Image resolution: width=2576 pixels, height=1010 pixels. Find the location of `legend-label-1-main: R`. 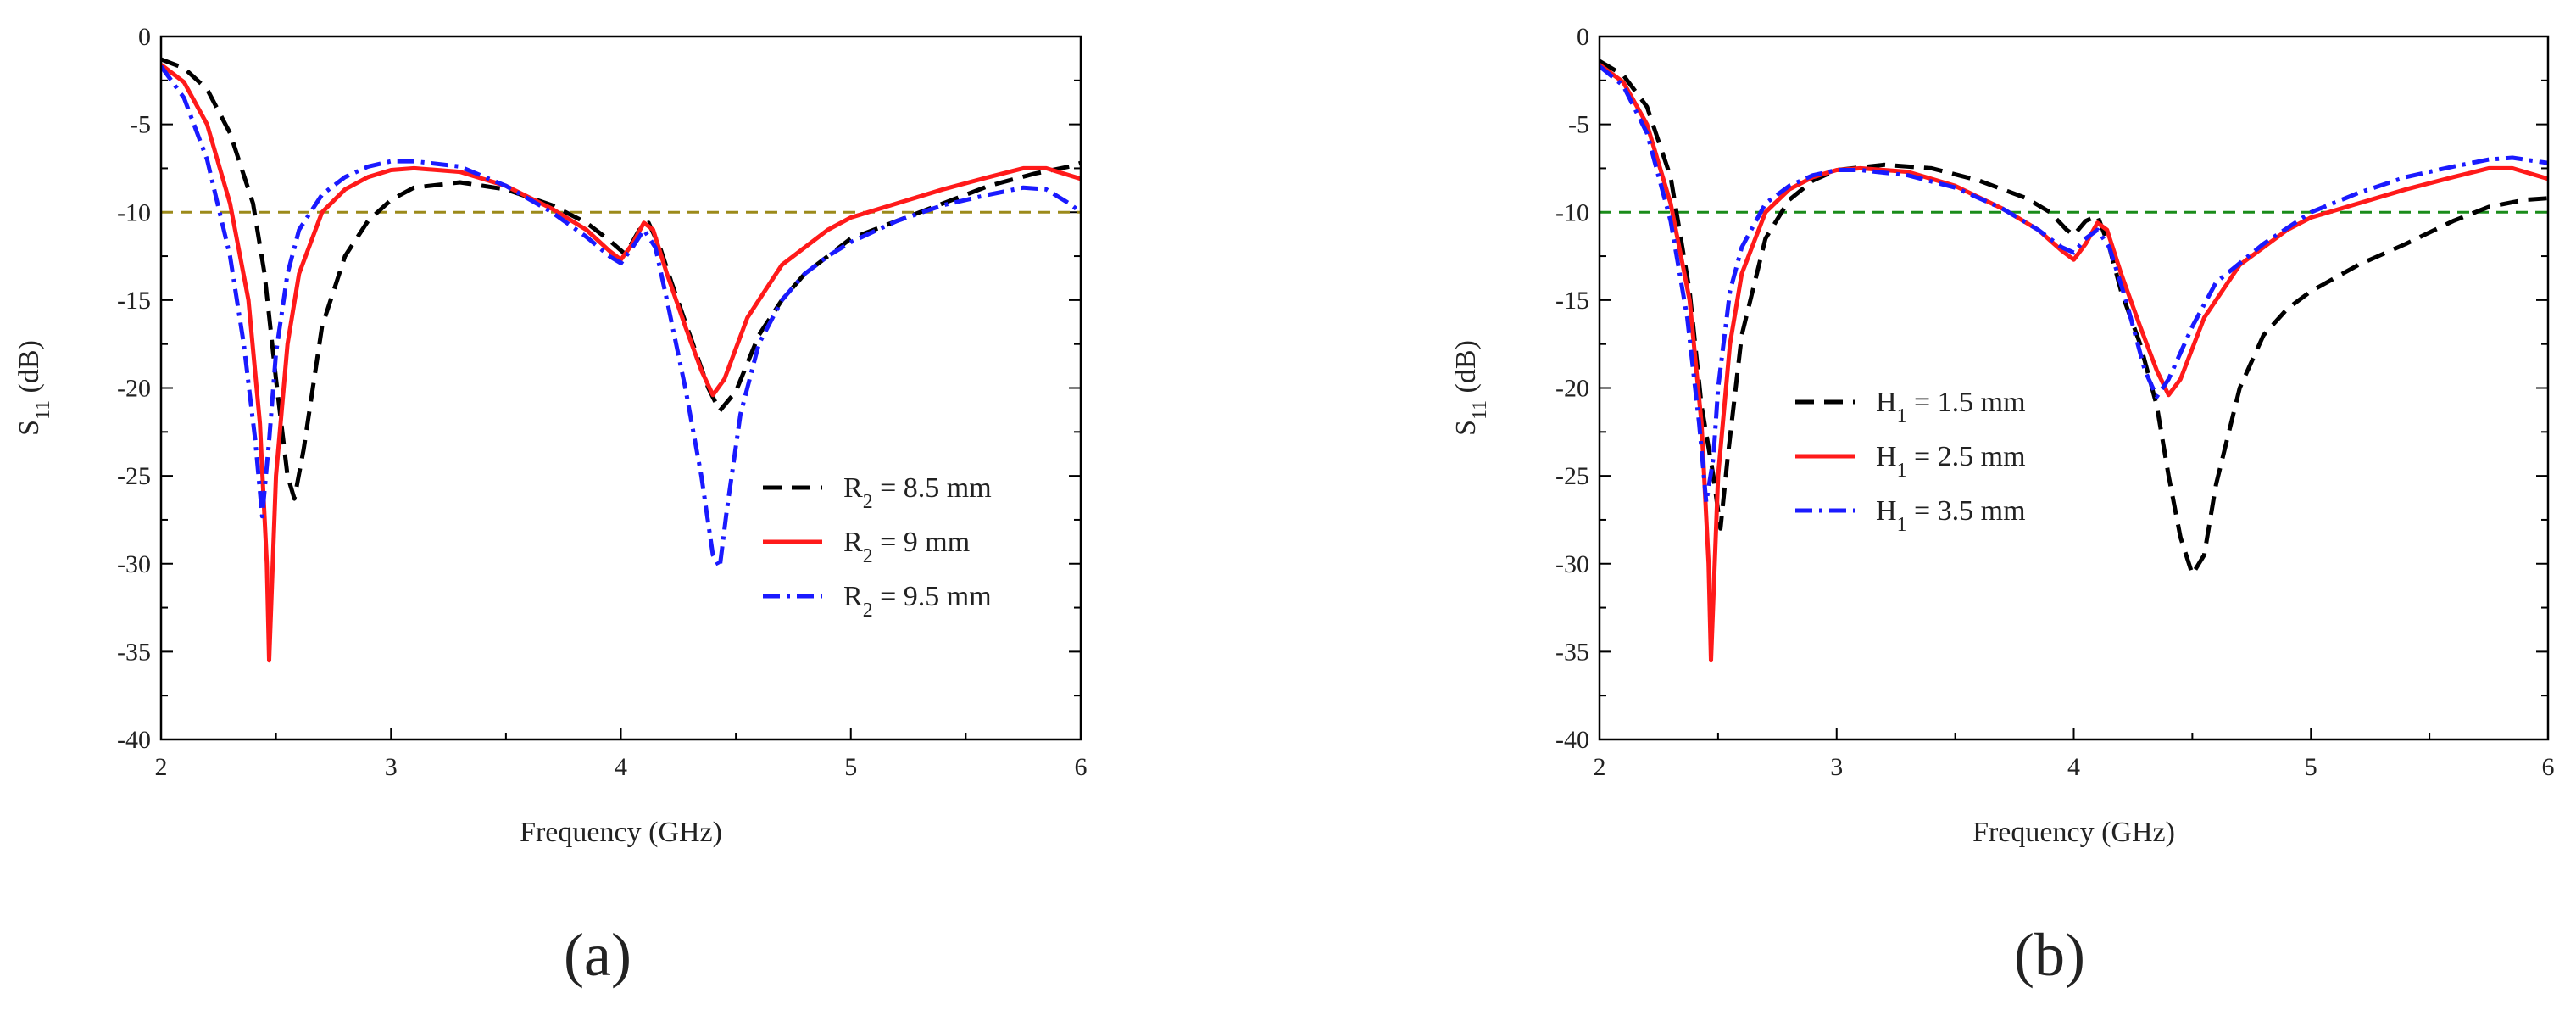

legend-label-1-main: R is located at coordinates (853, 488).